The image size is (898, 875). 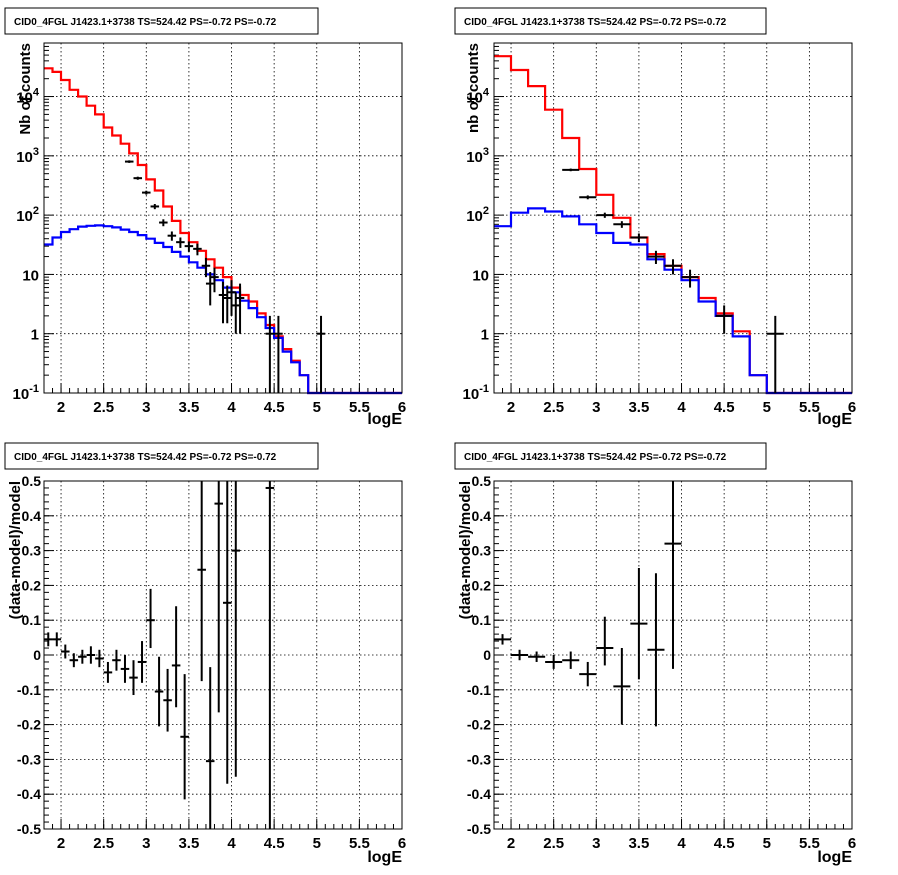 I want to click on y-tick-label: 0.3, so click(x=32, y=551).